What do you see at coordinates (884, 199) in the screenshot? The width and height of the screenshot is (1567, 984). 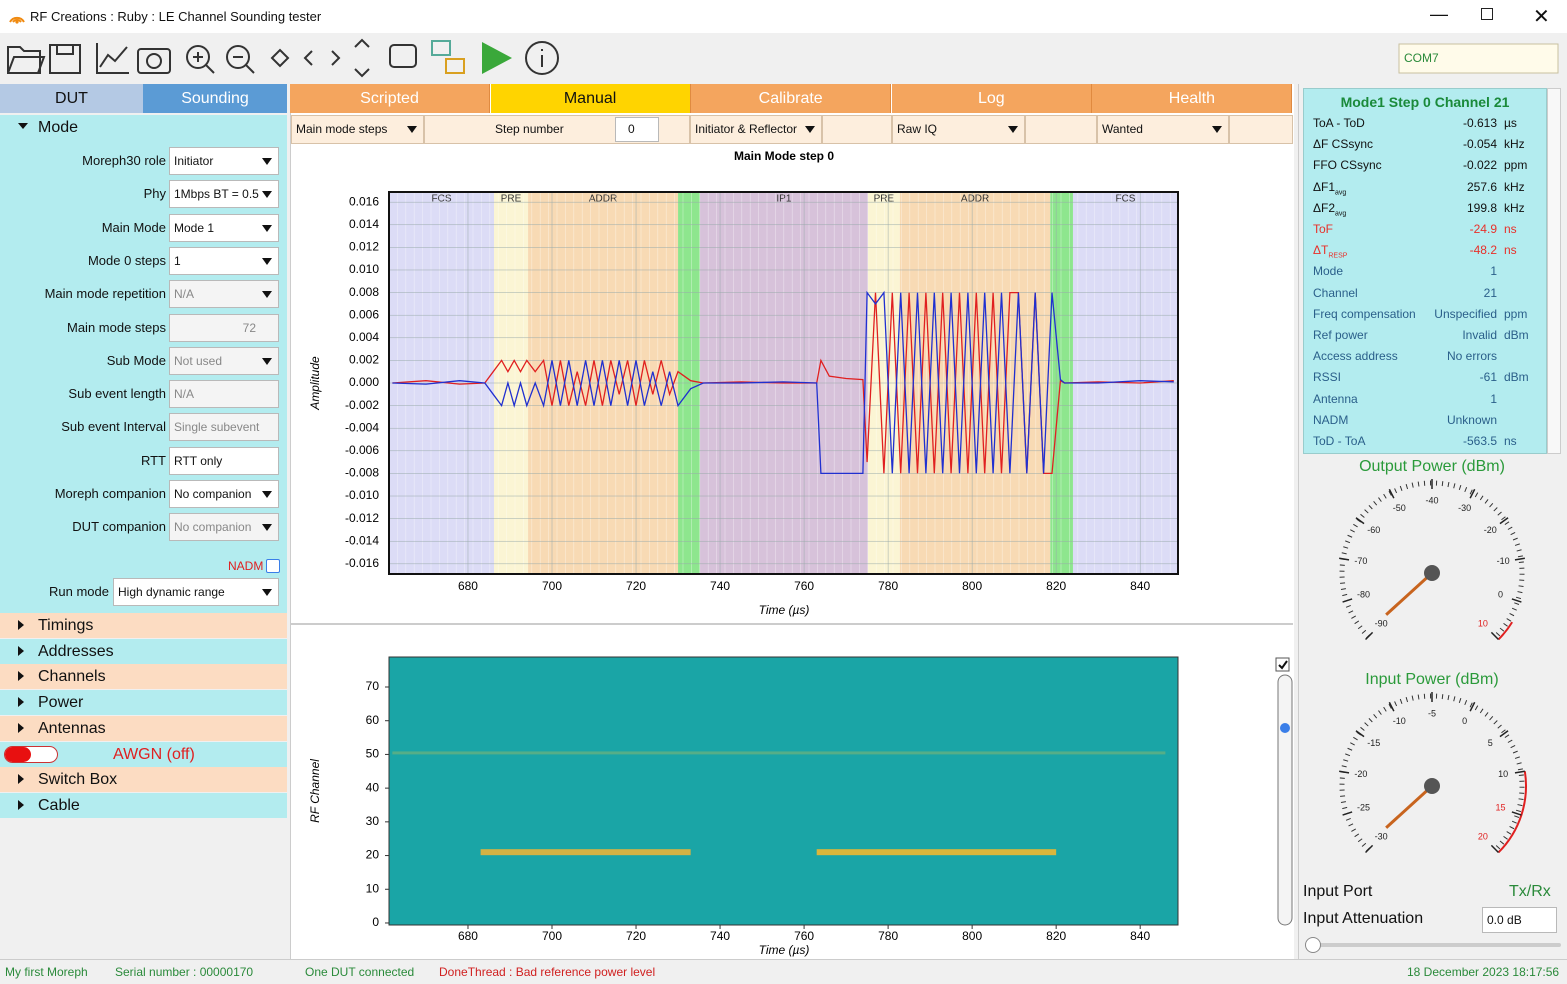 I see `band-label: PRE` at bounding box center [884, 199].